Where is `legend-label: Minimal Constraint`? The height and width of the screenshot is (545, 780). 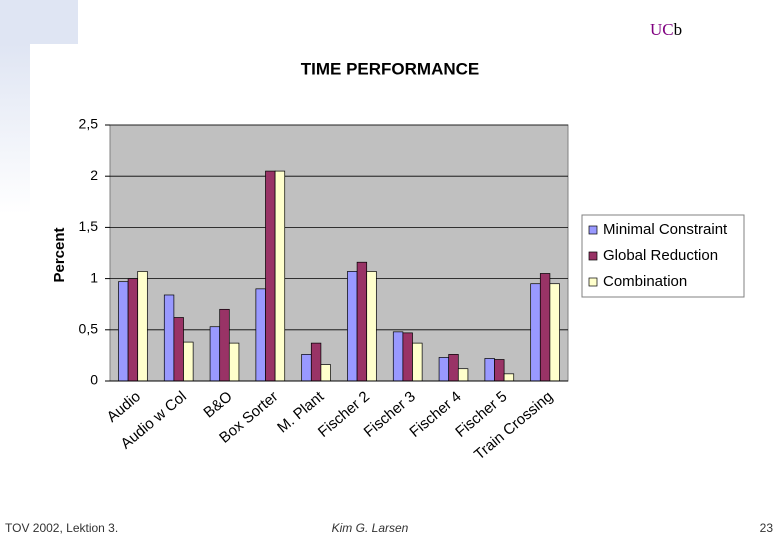
legend-label: Minimal Constraint is located at coordinates (665, 229).